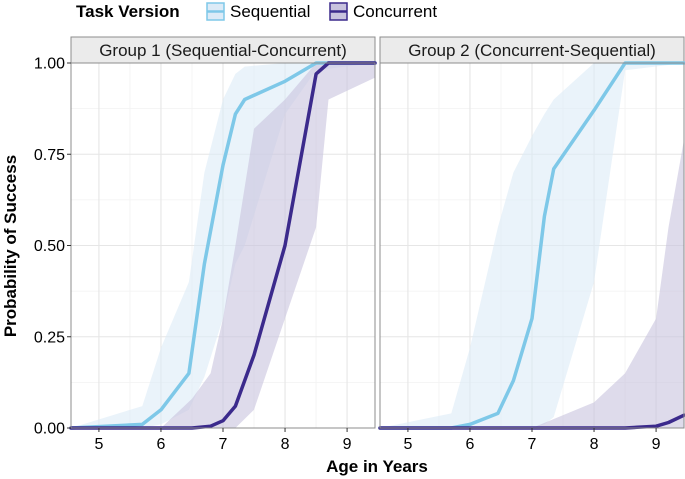 The height and width of the screenshot is (479, 685). I want to click on legend-label-concurrent: Concurrent, so click(395, 11).